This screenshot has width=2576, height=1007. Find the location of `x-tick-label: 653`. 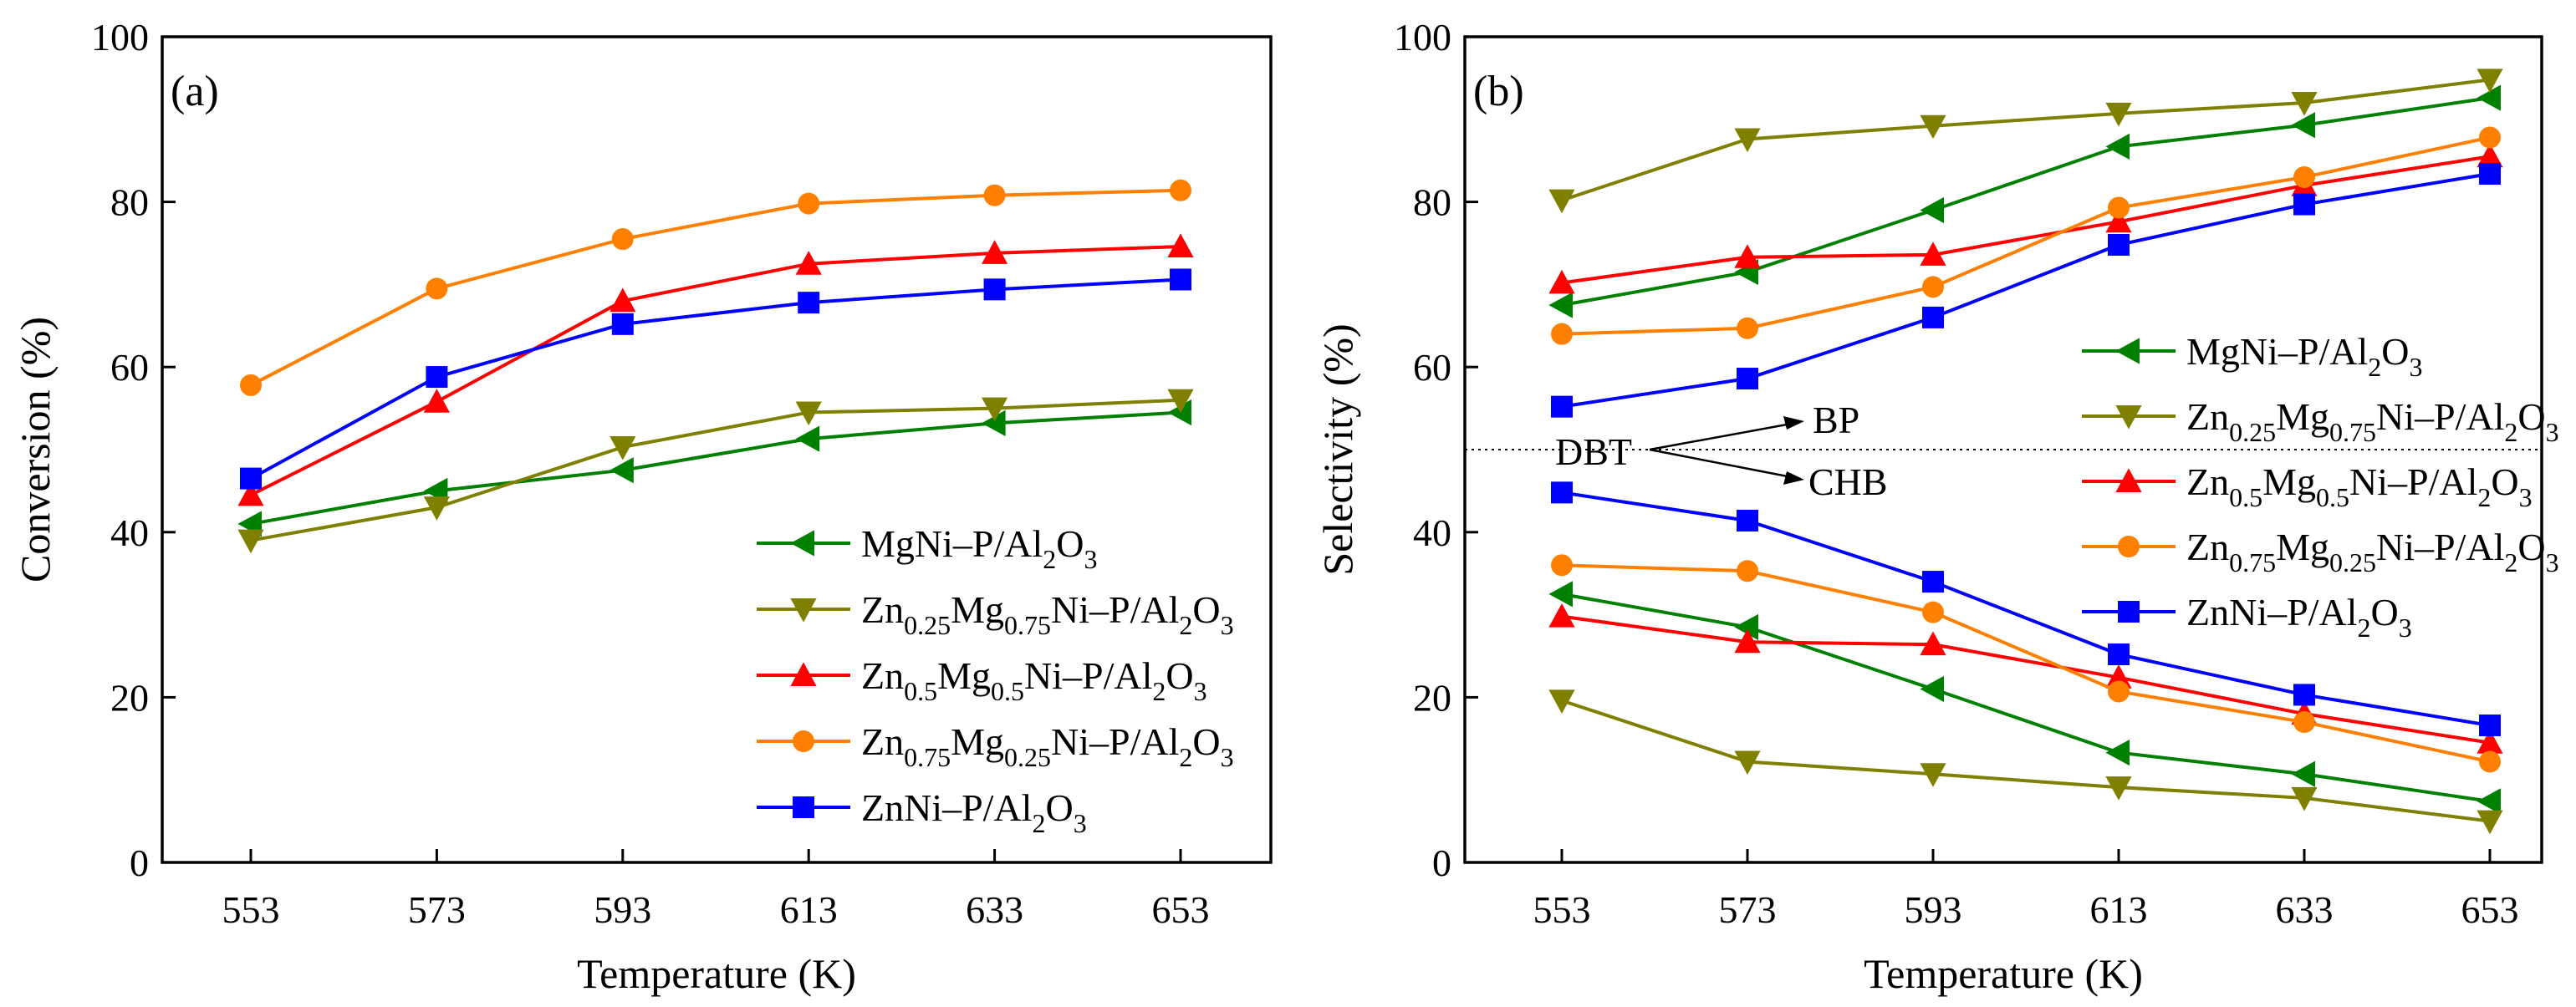

x-tick-label: 653 is located at coordinates (1181, 909).